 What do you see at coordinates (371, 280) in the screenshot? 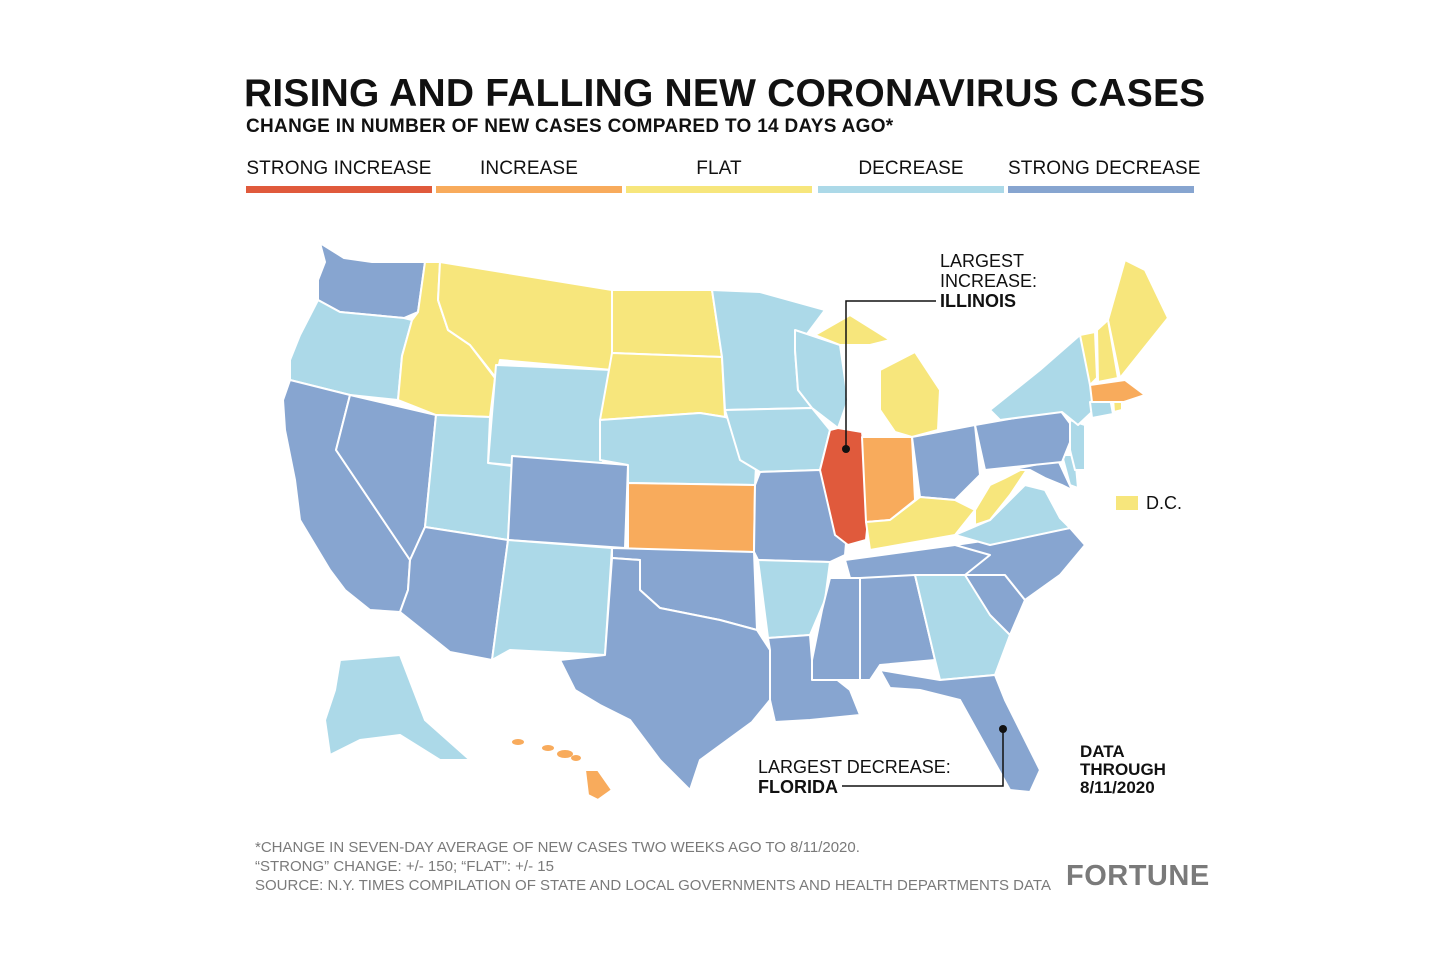
I see `state-wa` at bounding box center [371, 280].